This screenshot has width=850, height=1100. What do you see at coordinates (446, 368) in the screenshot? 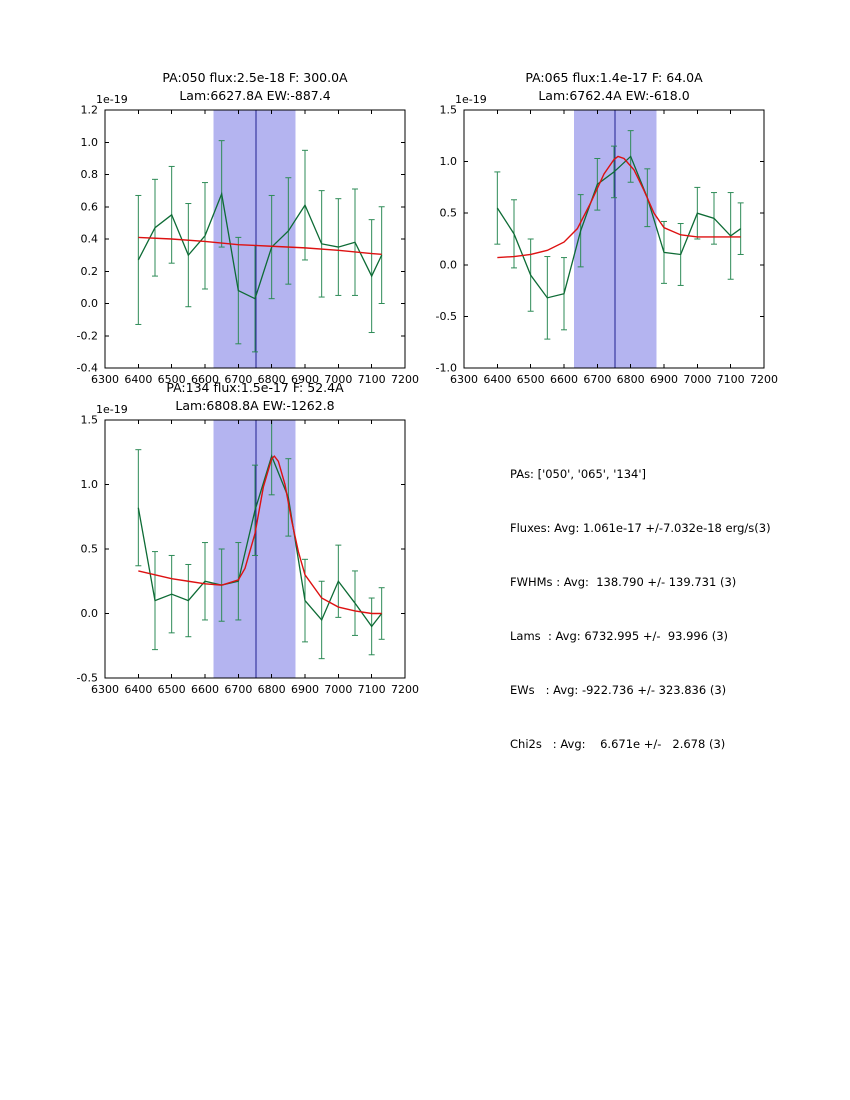
I see `y-tick-label: -1.0` at bounding box center [446, 368].